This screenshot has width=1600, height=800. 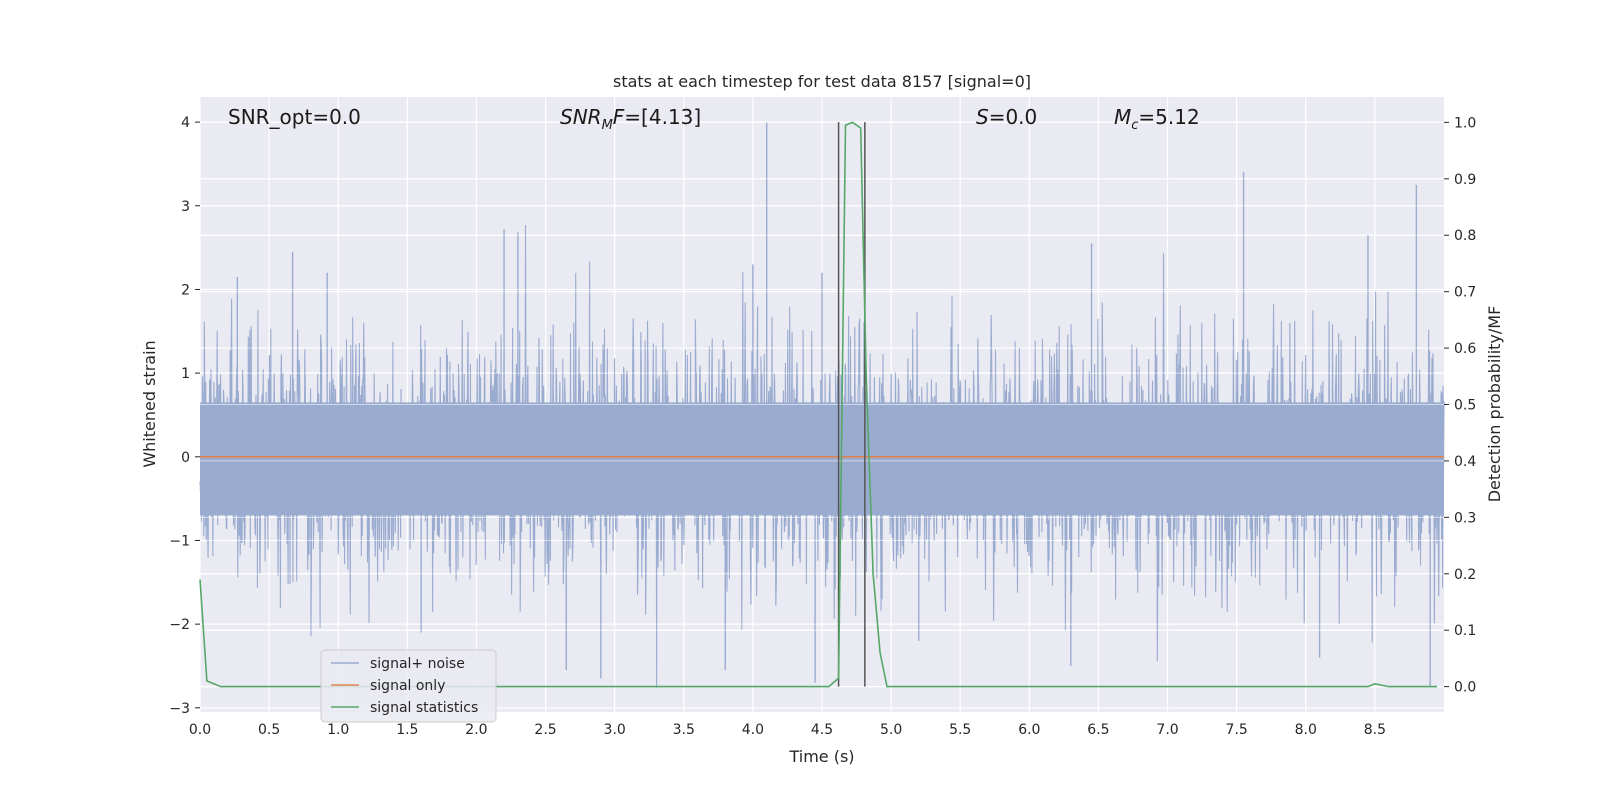 I want to click on y2-tick-label: 0.7, so click(x=1465, y=293).